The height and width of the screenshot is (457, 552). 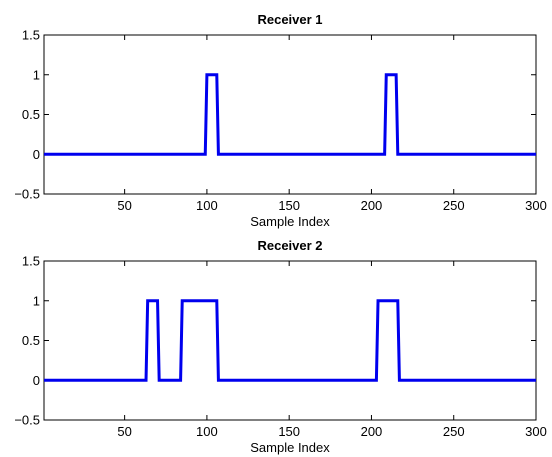 What do you see at coordinates (27, 420) in the screenshot?
I see `chart-2-ytick-label: −0.5` at bounding box center [27, 420].